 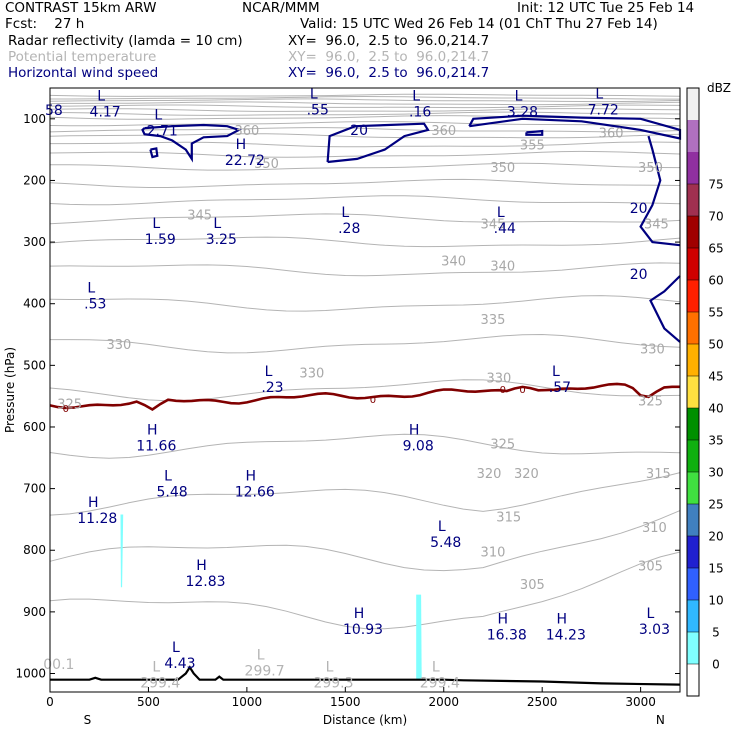 I want to click on center-value-label: 12.66, so click(x=255, y=493).